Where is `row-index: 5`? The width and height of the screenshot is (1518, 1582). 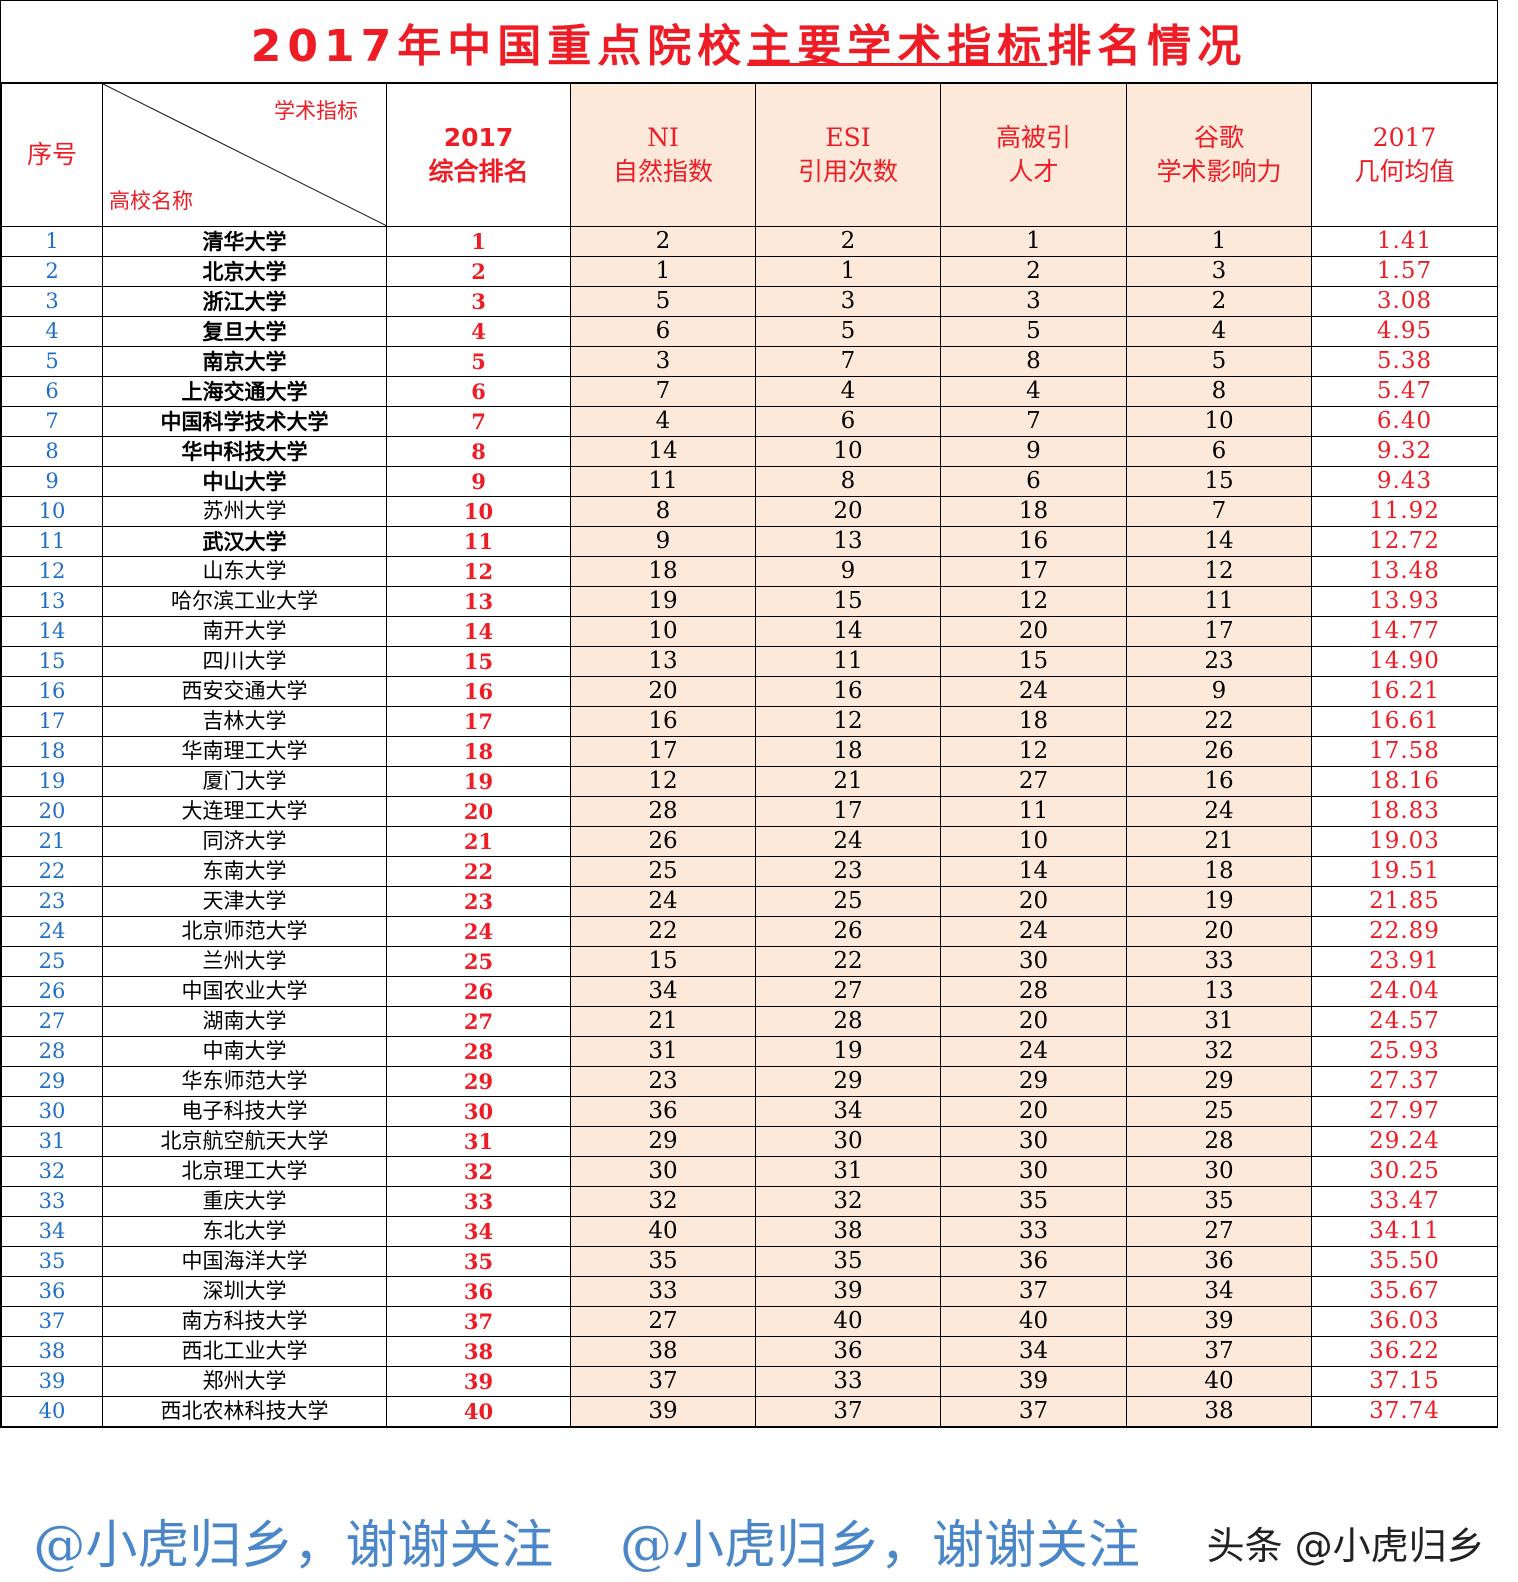
row-index: 5 is located at coordinates (52, 361).